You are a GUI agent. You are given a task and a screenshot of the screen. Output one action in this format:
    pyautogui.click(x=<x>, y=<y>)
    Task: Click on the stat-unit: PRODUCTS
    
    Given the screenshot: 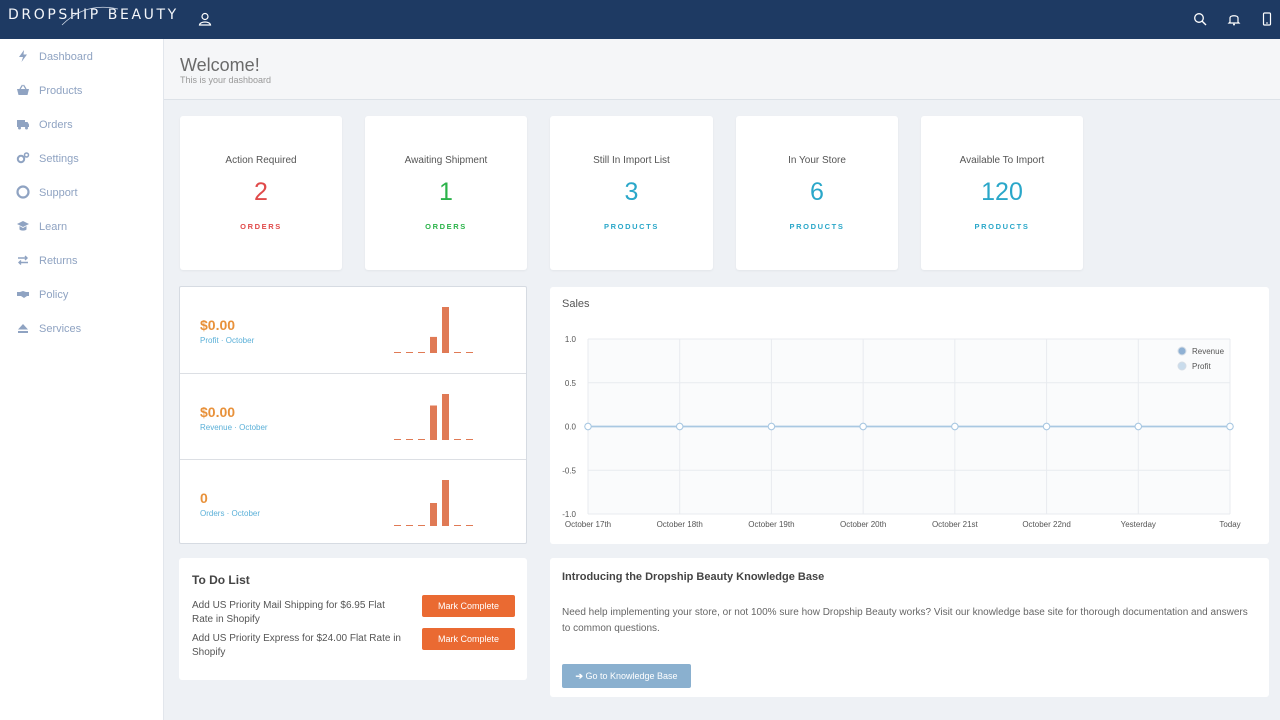 What is the action you would take?
    pyautogui.click(x=817, y=226)
    